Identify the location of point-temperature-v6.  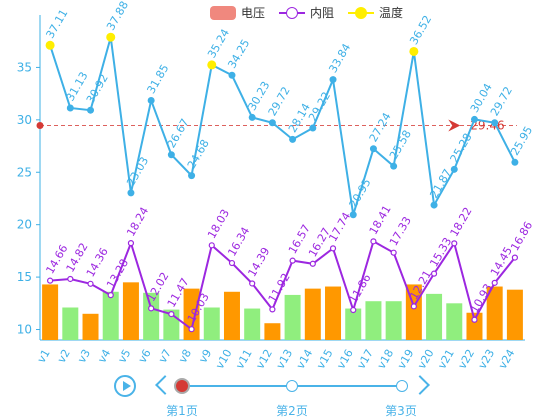
(151, 100).